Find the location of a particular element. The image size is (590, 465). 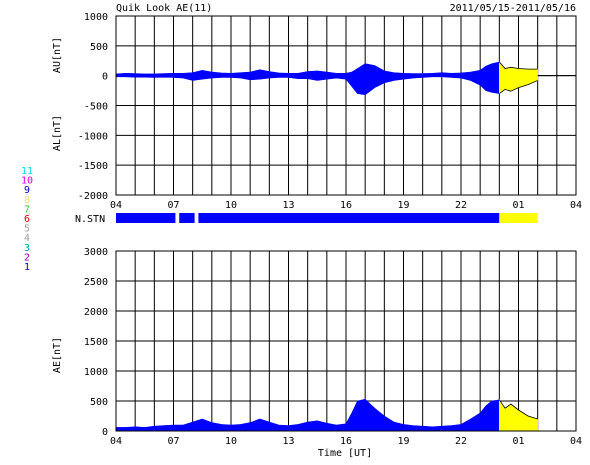

legend-station-8: 8 is located at coordinates (27, 200).